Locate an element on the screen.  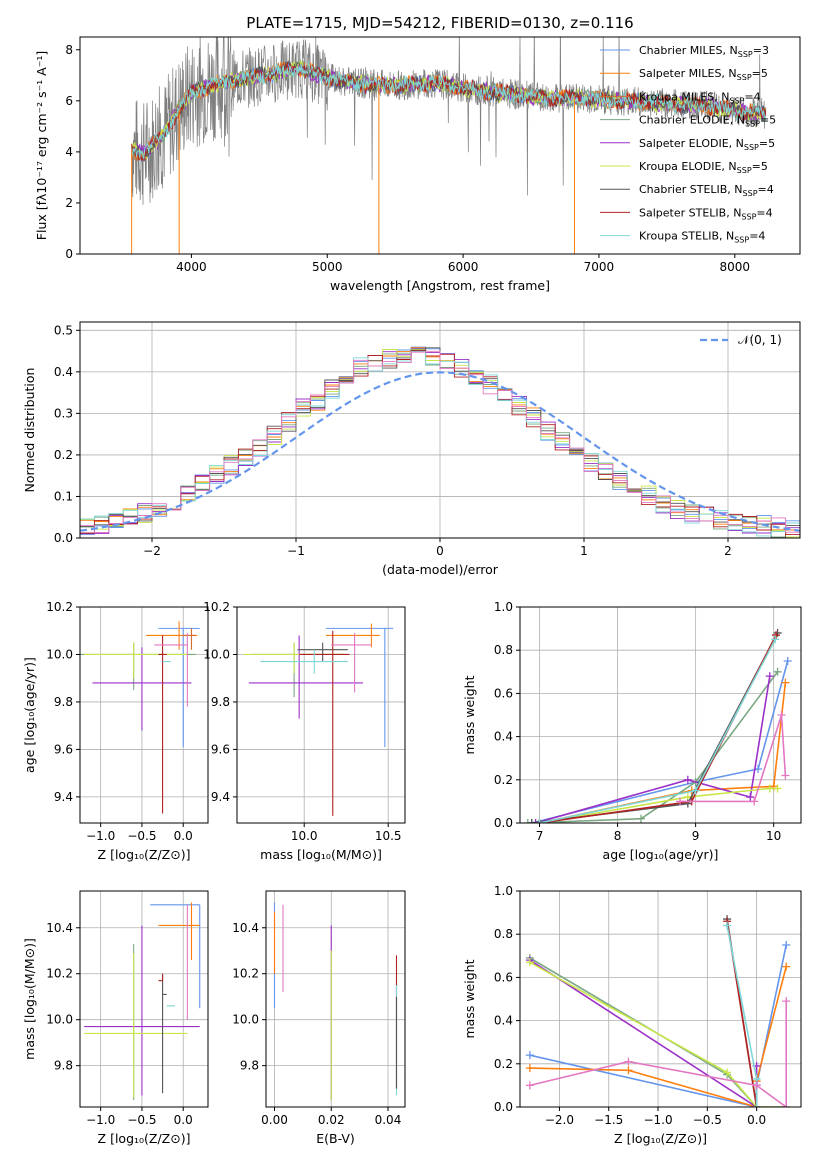
x-tick-label: 8 is located at coordinates (618, 836).